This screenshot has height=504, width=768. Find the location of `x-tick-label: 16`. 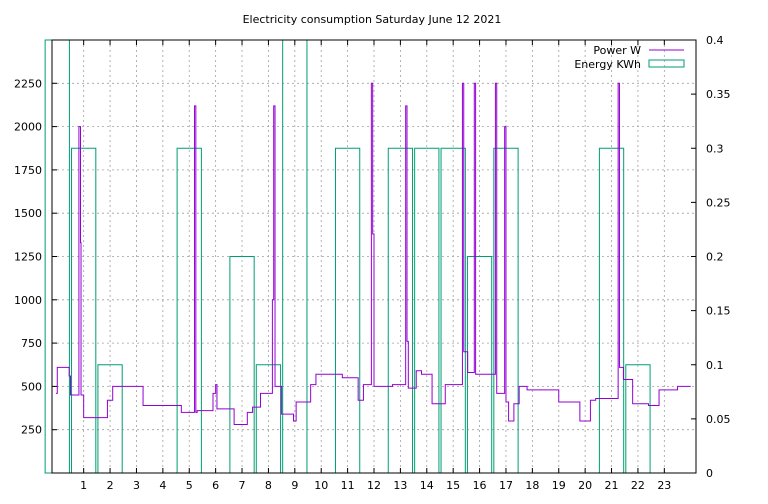

x-tick-label: 16 is located at coordinates (480, 485).